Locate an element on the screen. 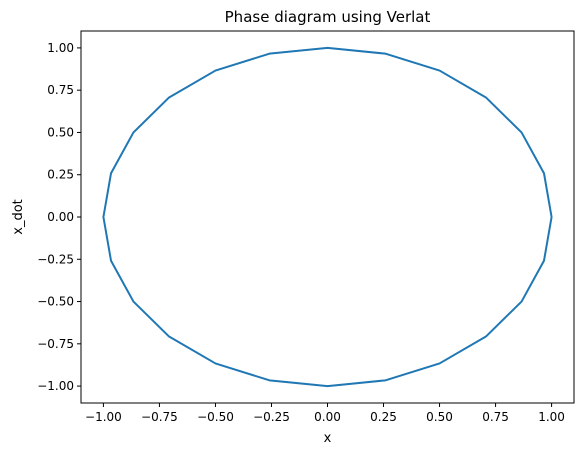  y-tick-label: −0.75 is located at coordinates (55, 344).